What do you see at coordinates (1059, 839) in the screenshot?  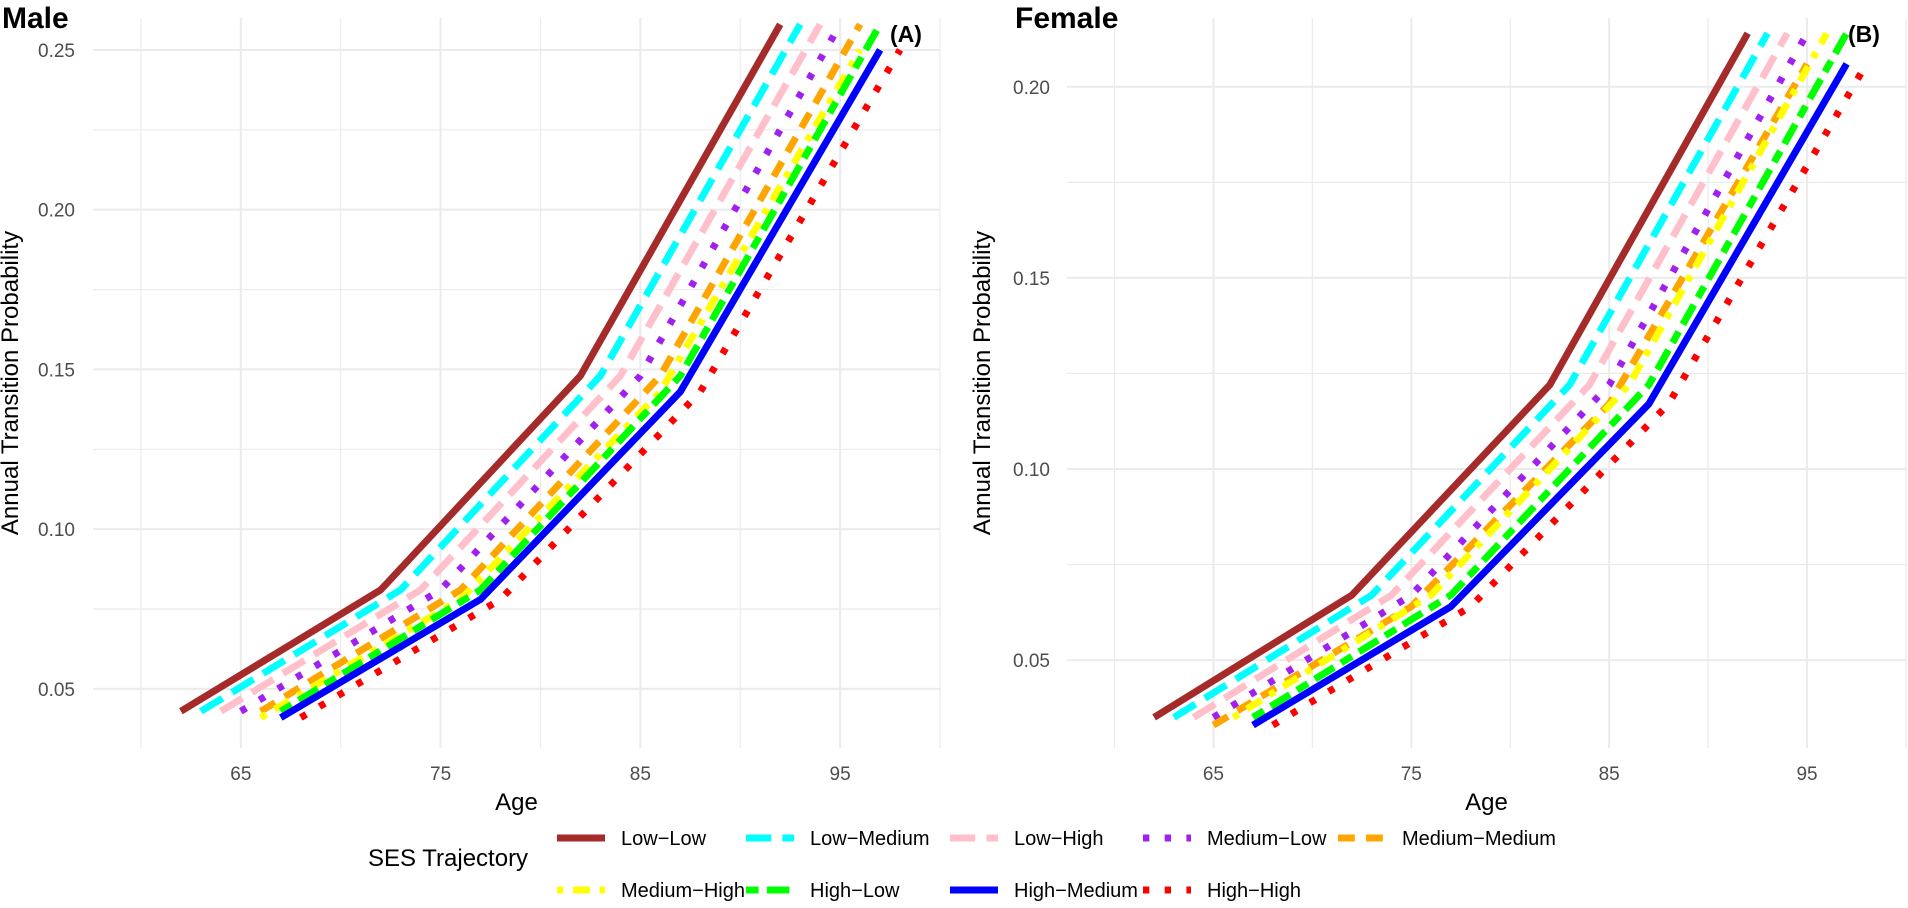 I see `legend-label-low-high: Low−High` at bounding box center [1059, 839].